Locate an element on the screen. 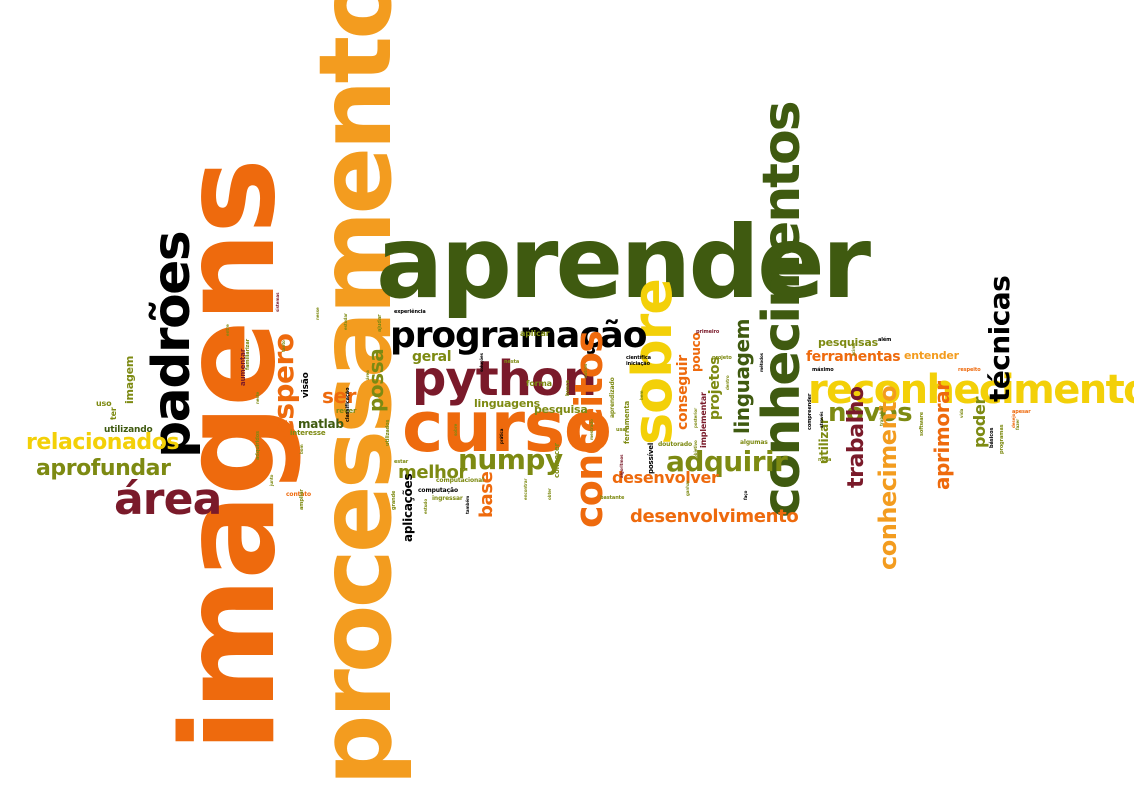 The width and height of the screenshot is (1134, 806). word-utilizando: utilizando is located at coordinates (128, 430).